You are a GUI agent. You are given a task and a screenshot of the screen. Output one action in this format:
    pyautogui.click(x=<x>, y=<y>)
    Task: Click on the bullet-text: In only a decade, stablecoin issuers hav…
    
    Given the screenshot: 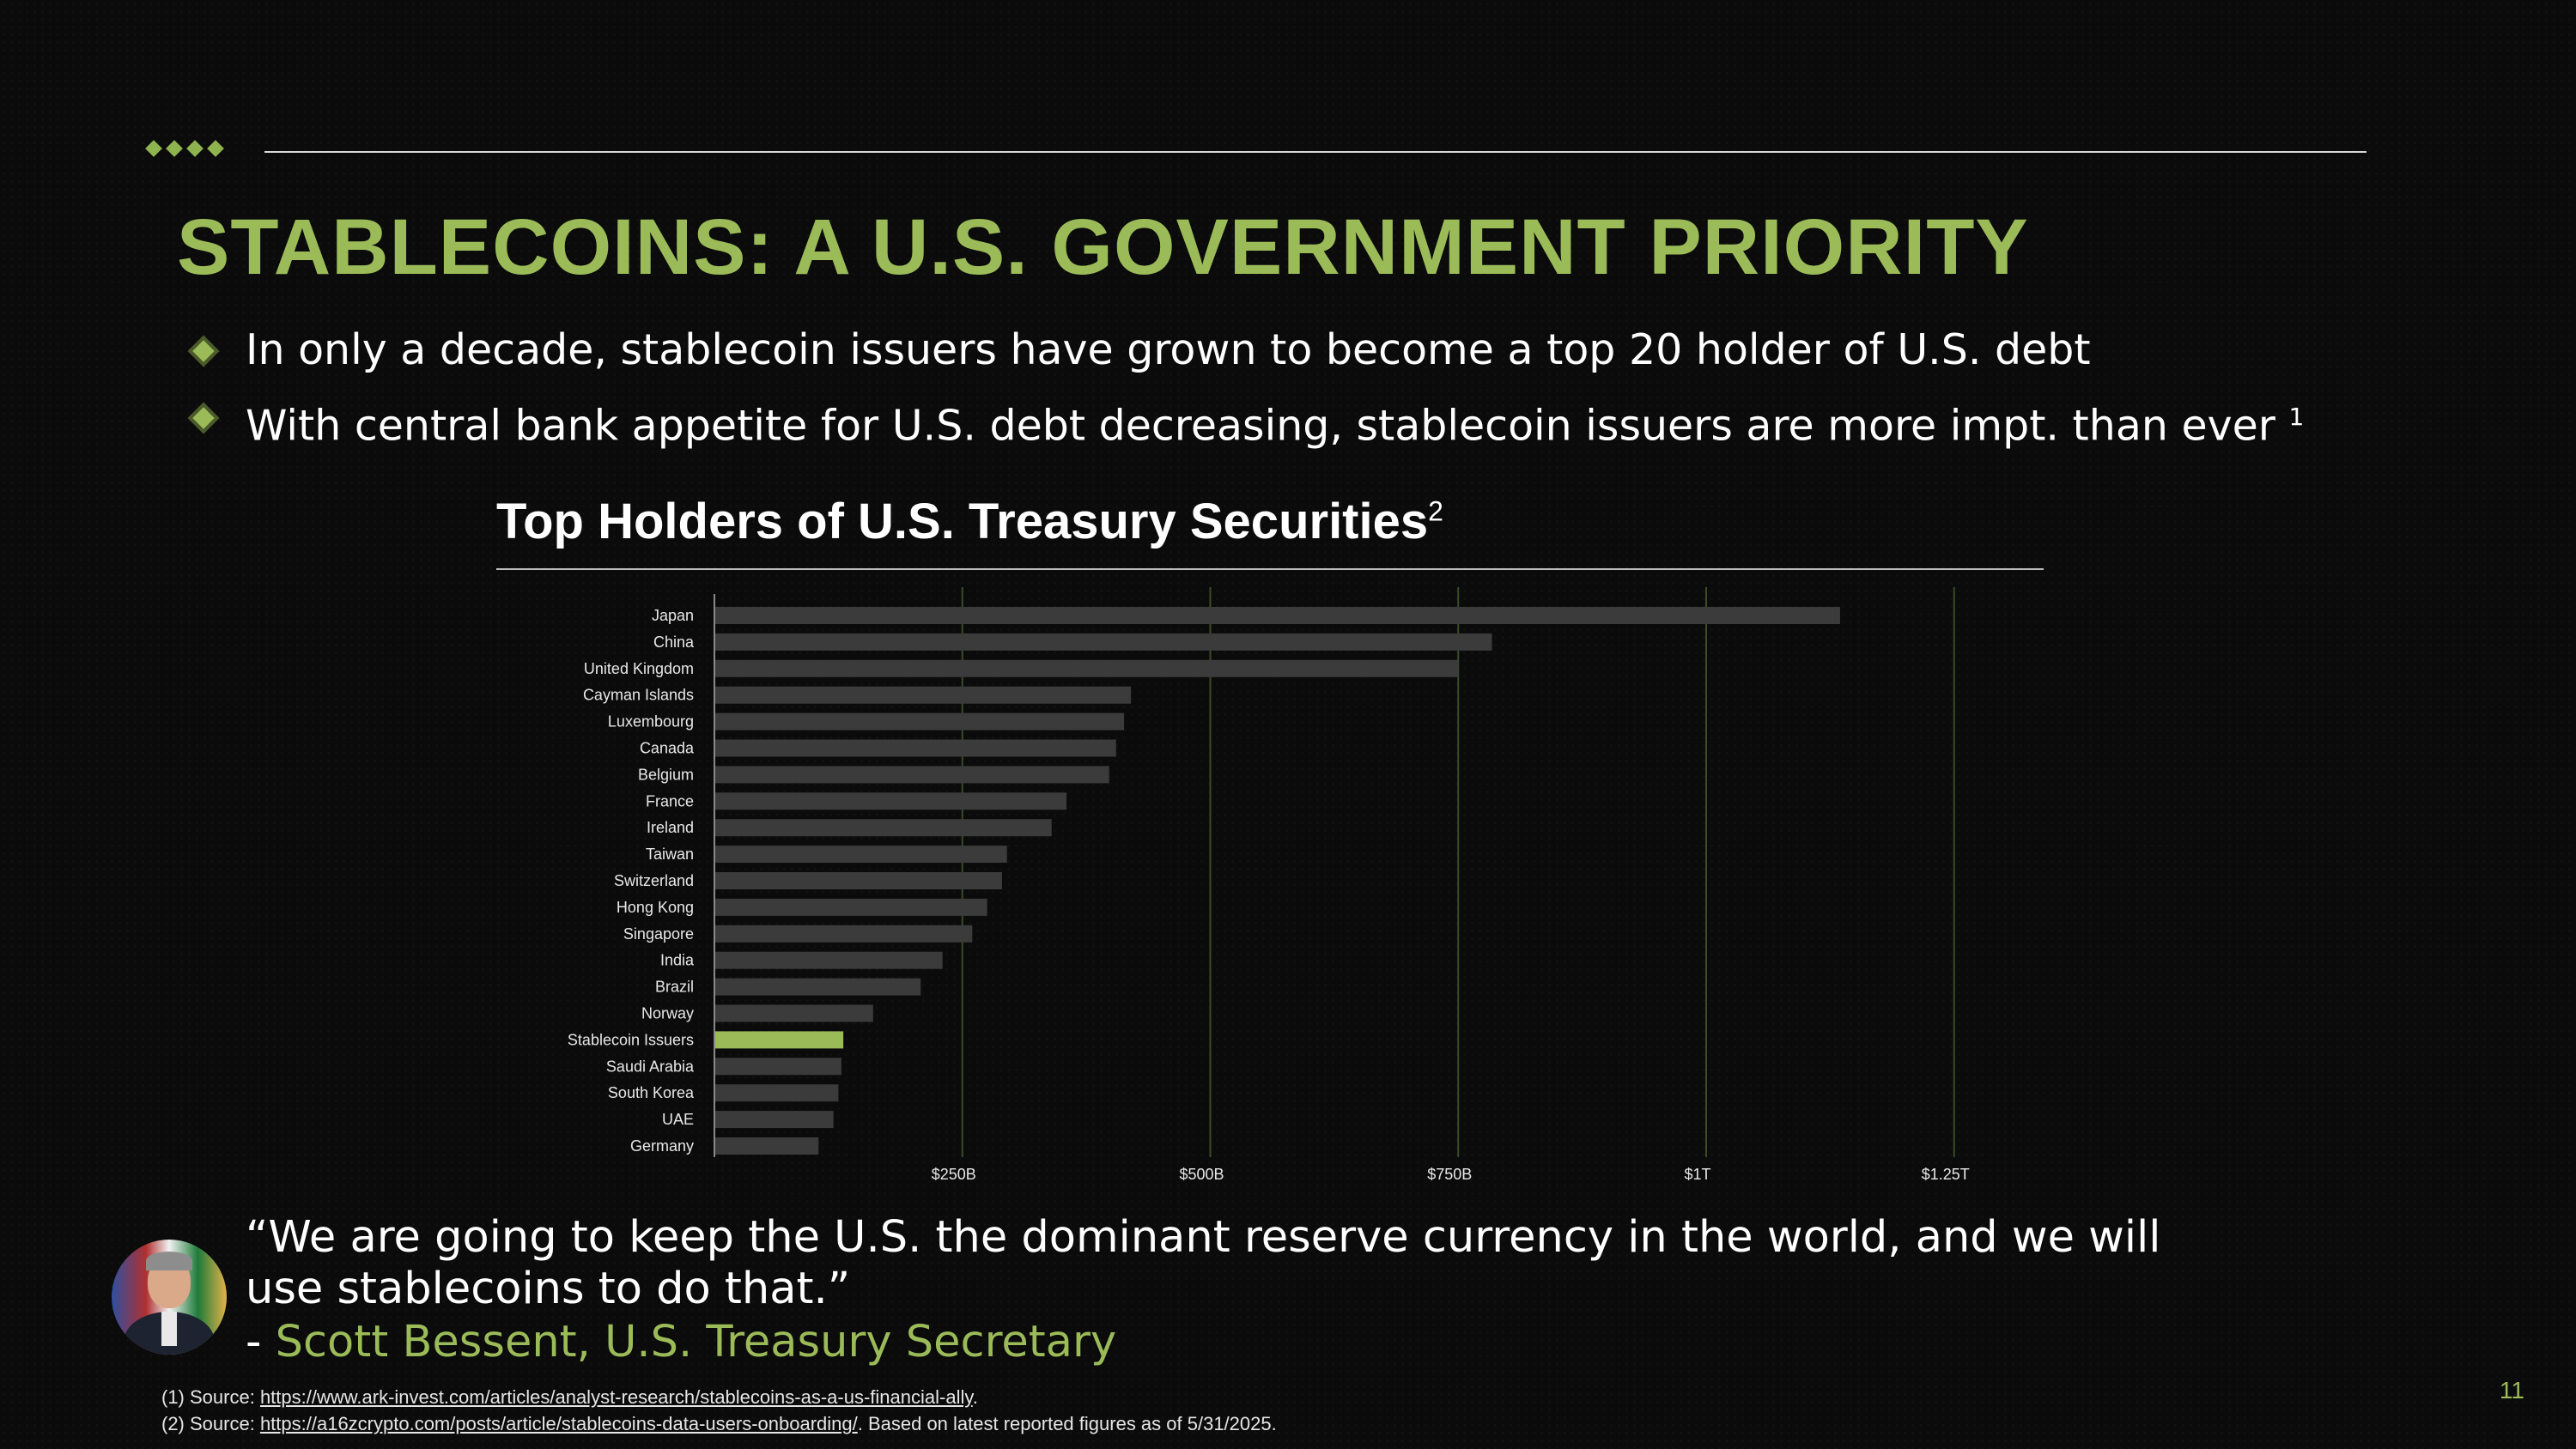 What is the action you would take?
    pyautogui.click(x=1169, y=349)
    